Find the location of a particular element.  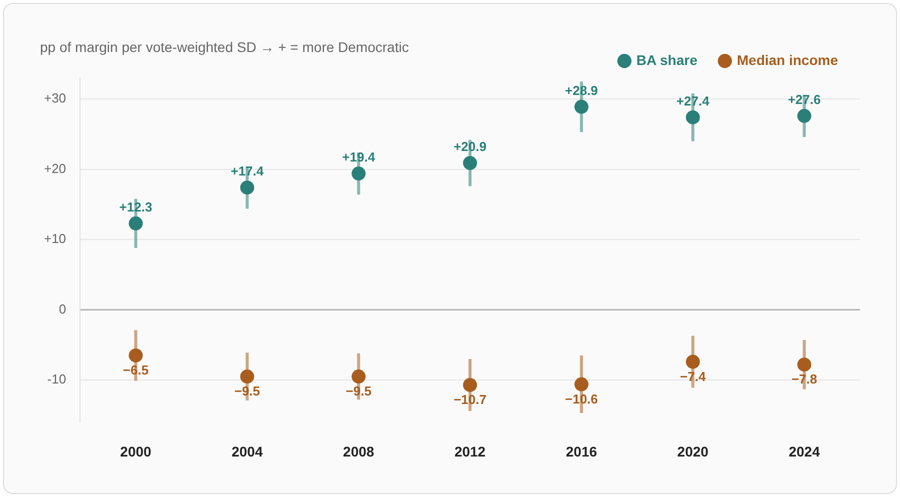

data-label: −10.7 is located at coordinates (470, 400).